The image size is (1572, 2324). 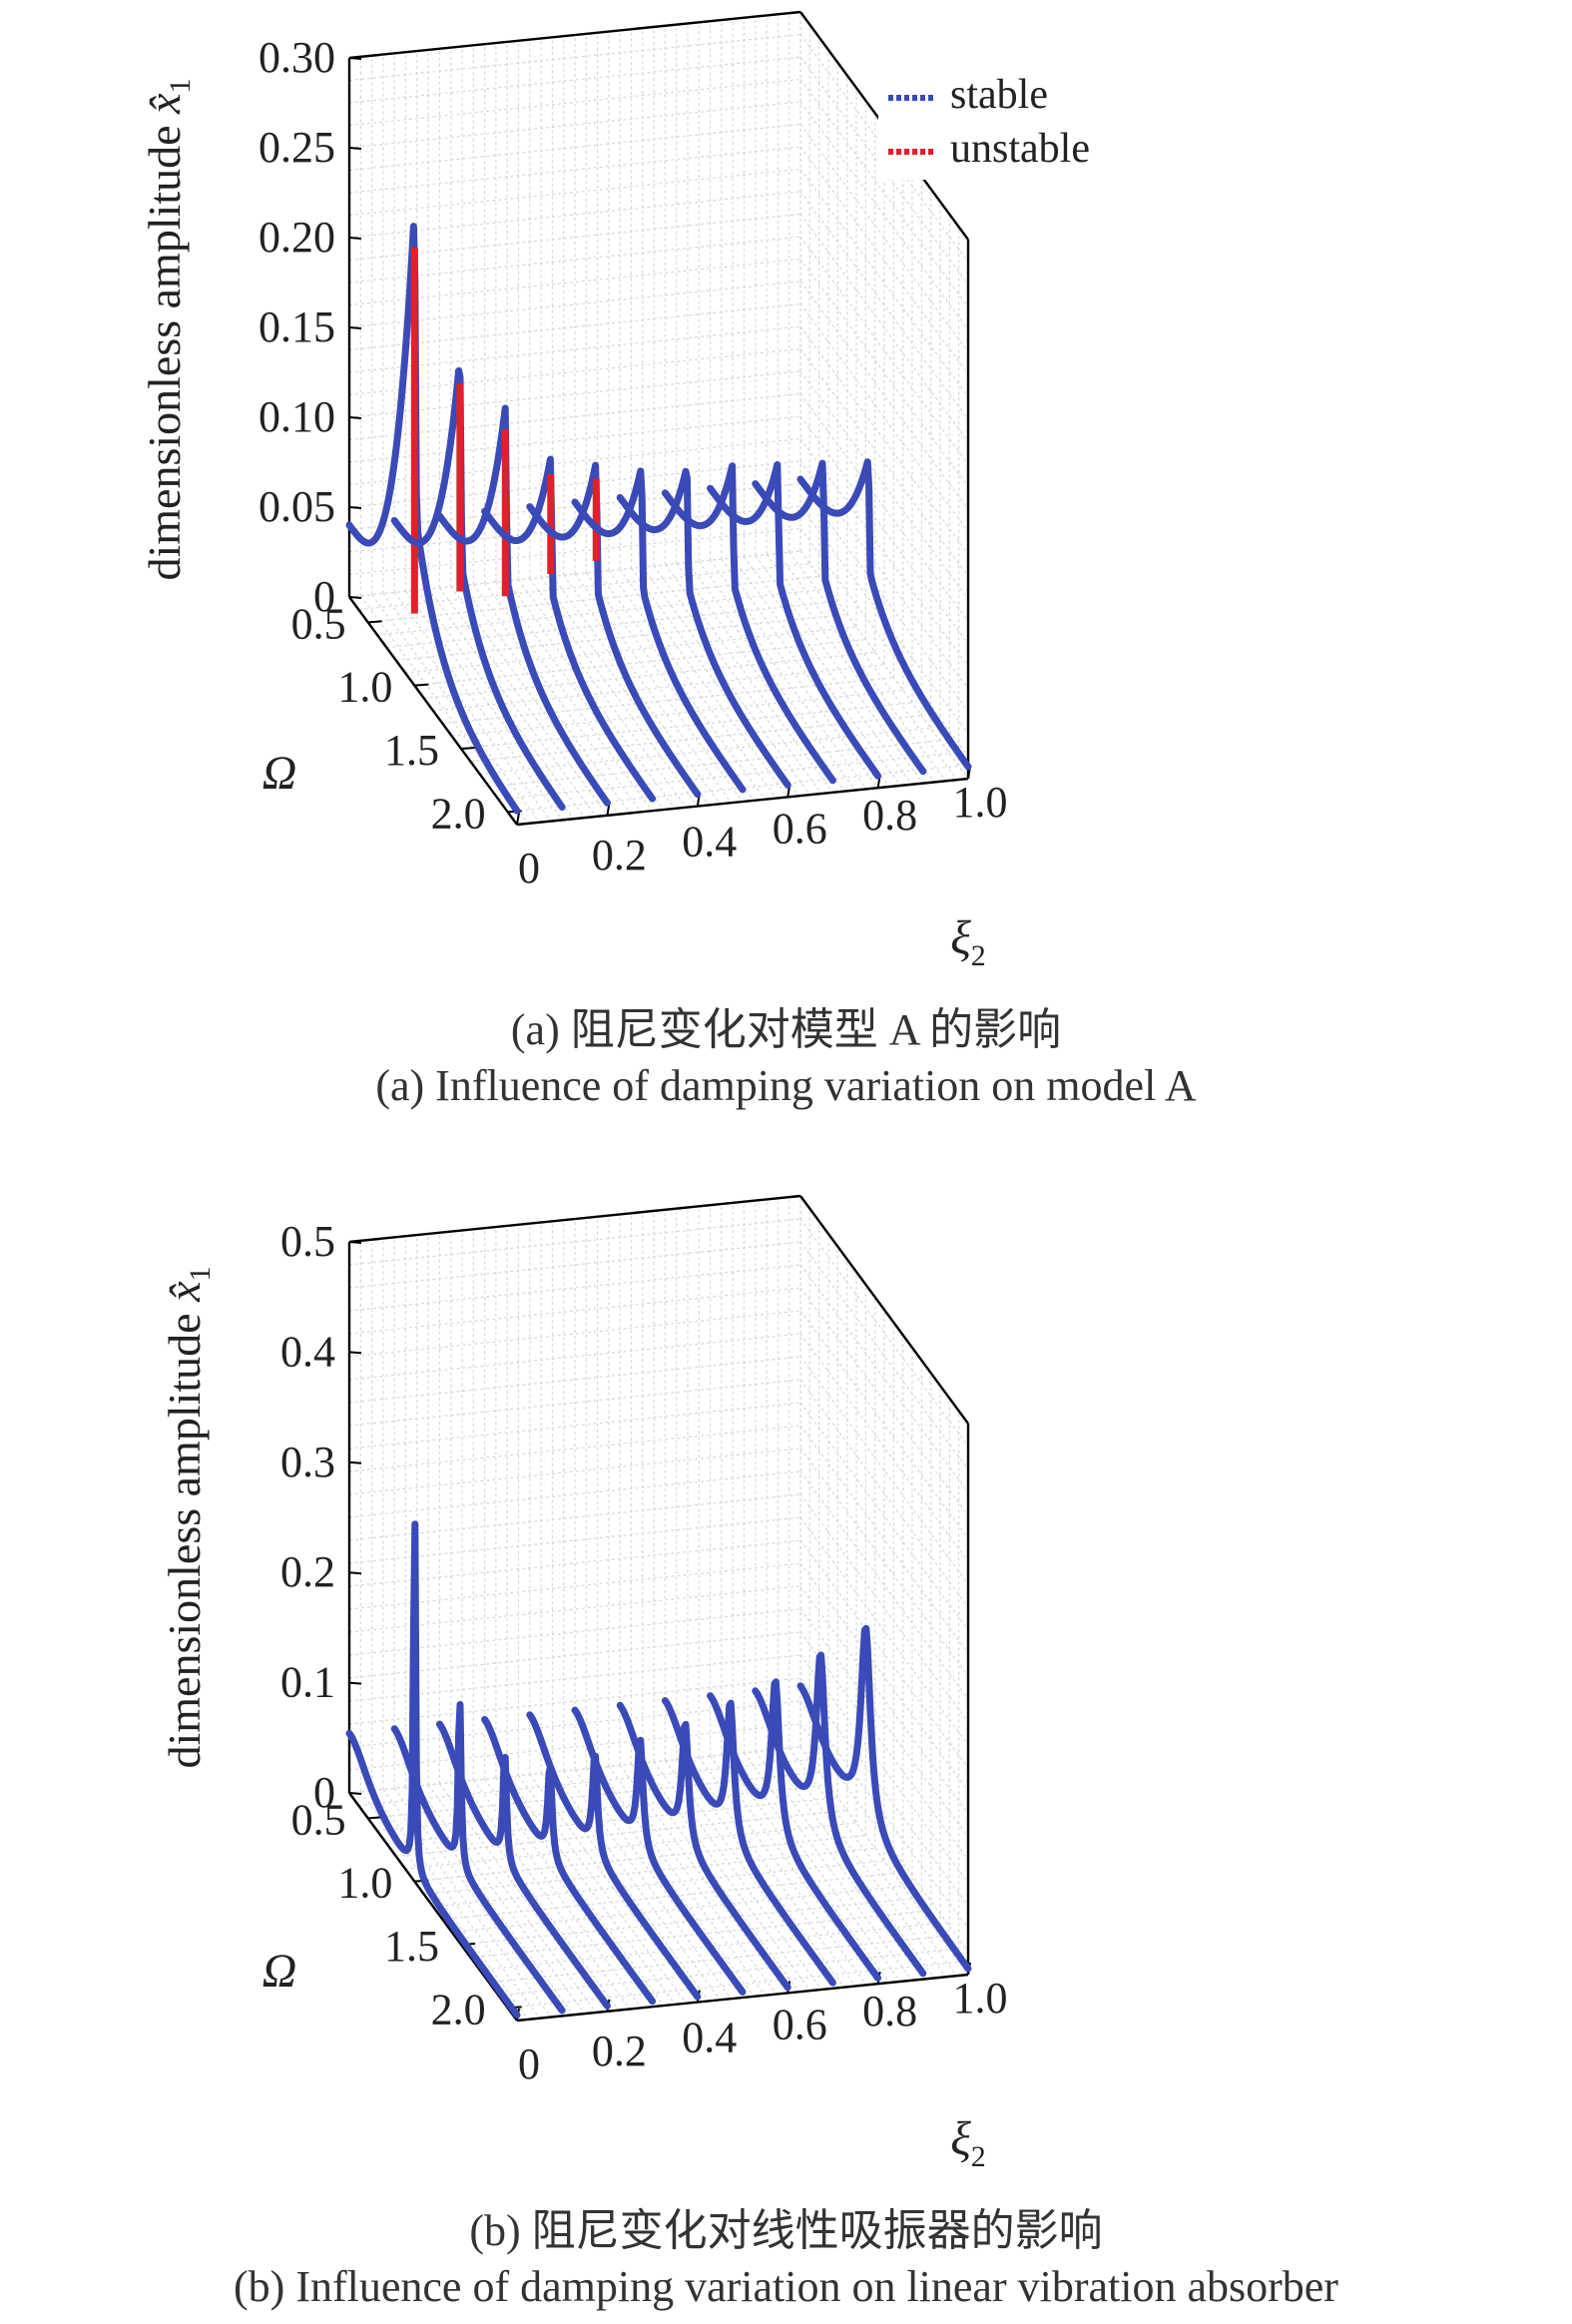 I want to click on curves, so click(x=659, y=519).